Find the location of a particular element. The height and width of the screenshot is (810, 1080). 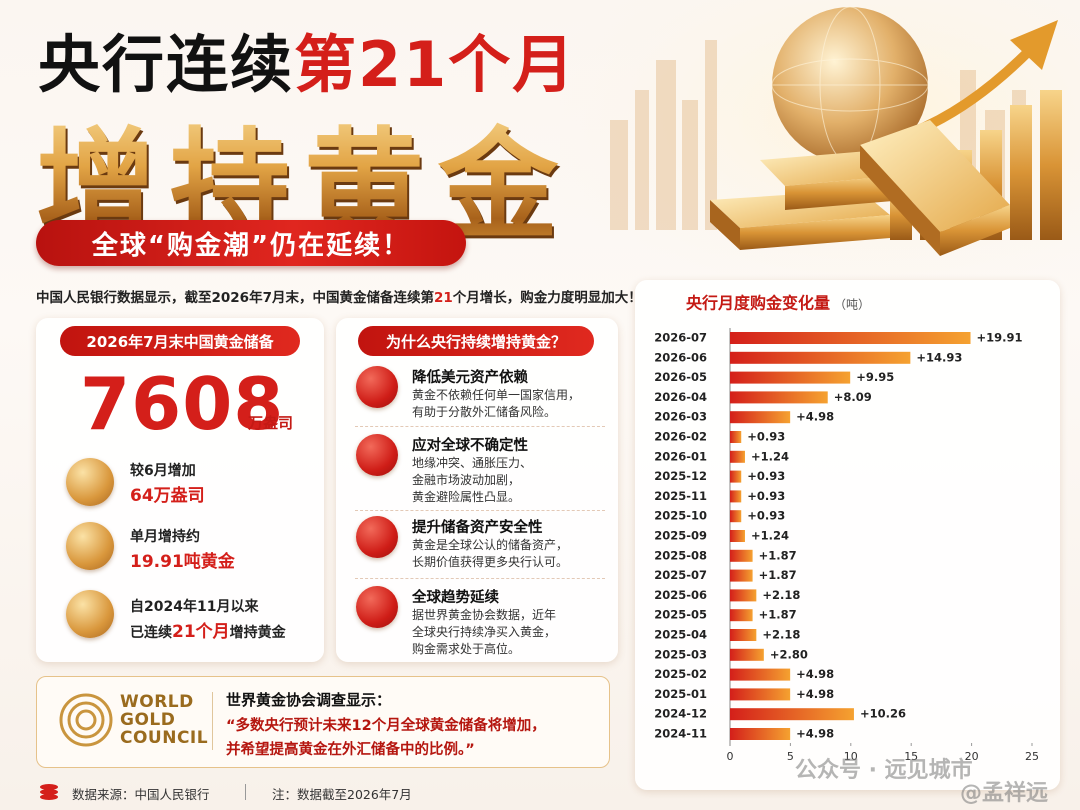

y-tick-label: 2025-06 is located at coordinates (680, 595).